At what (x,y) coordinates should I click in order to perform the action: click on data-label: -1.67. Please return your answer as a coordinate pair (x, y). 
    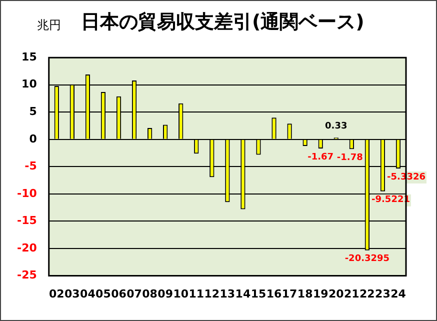
    Looking at the image, I should click on (321, 157).